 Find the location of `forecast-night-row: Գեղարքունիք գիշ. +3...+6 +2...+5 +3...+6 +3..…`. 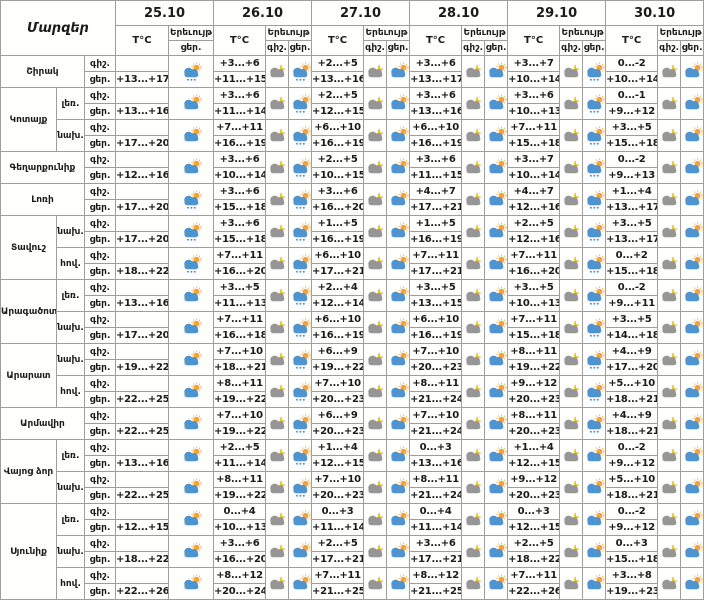

forecast-night-row: Գեղարքունիք գիշ. +3...+6 +2...+5 +3...+6 +3..… is located at coordinates (352, 167).